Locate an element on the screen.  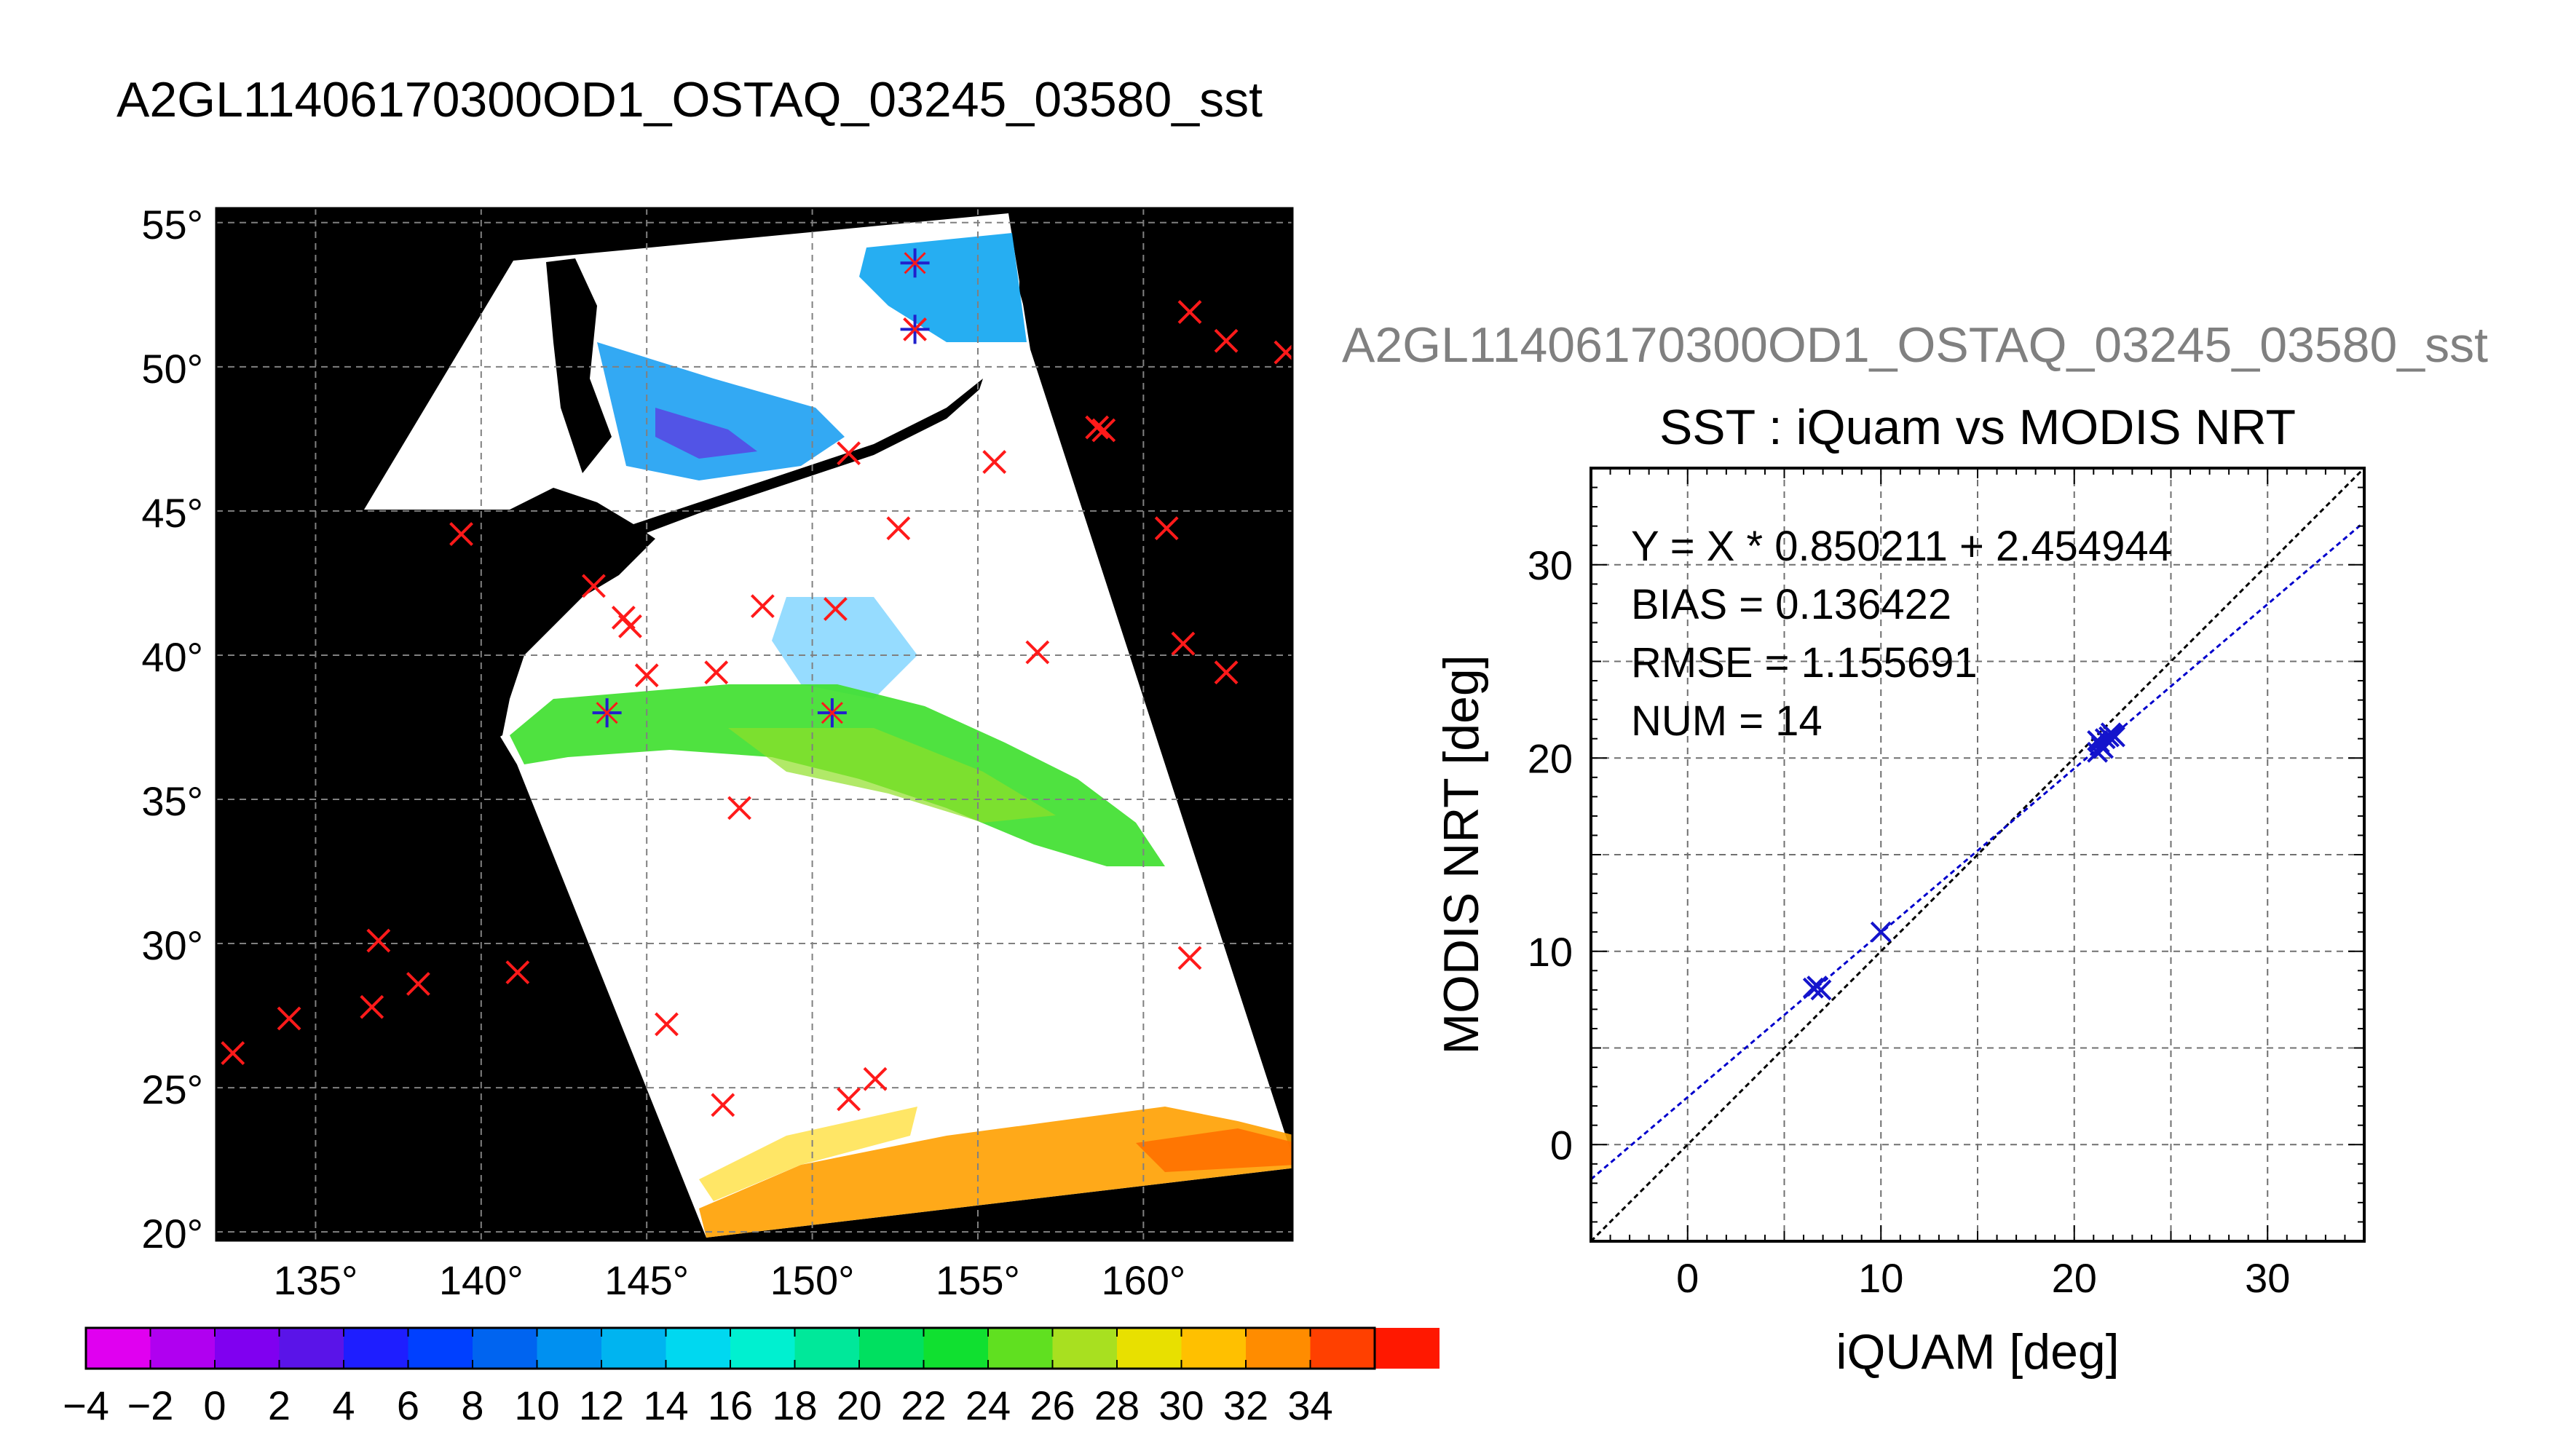
lat-tick-label: 25° is located at coordinates (172, 1089).